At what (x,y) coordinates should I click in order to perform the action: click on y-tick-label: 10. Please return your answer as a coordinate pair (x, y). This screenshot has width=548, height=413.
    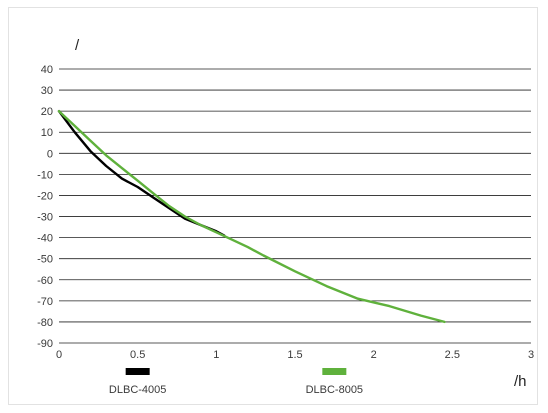
    Looking at the image, I should click on (47, 133).